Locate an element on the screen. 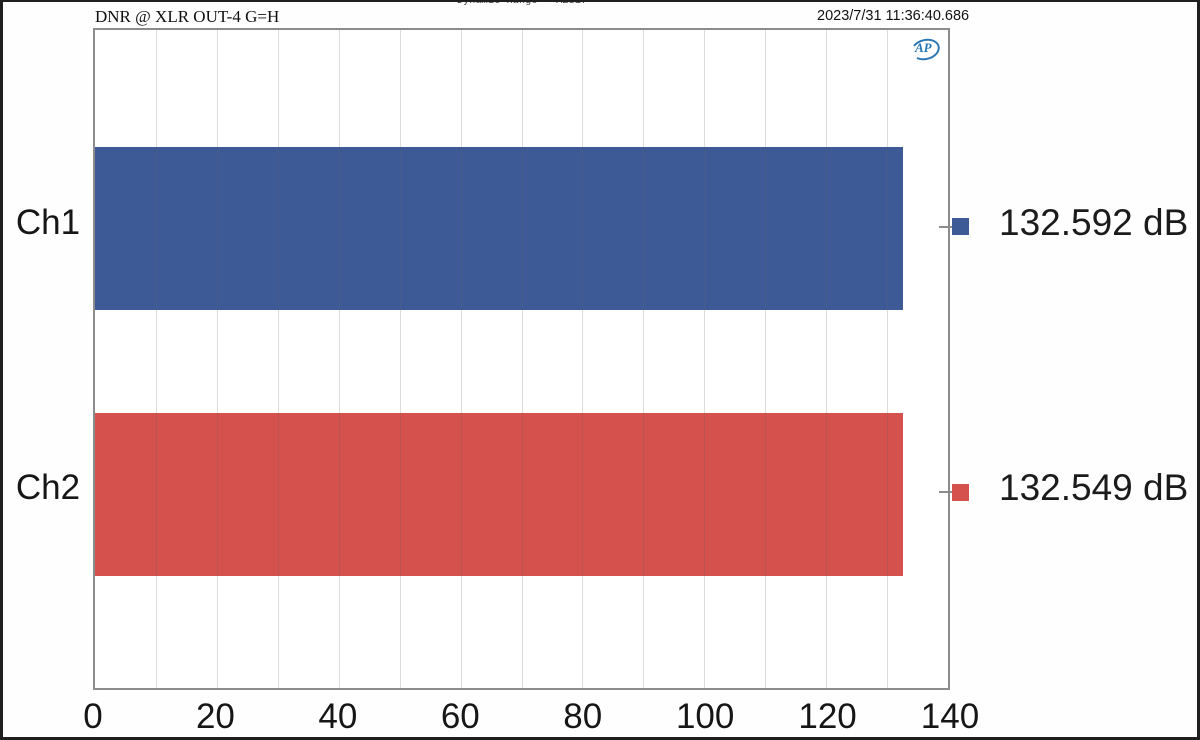  x-tick-label-140: 140 is located at coordinates (950, 716).